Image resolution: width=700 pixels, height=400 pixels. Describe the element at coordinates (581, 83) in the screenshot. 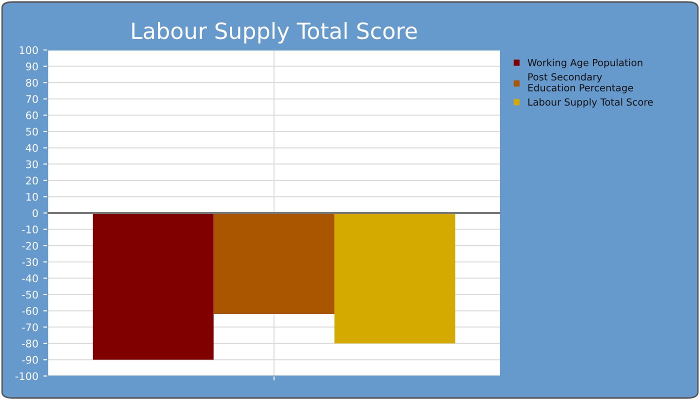

I see `legend-label: Post Secondary Education Percentage` at that location.